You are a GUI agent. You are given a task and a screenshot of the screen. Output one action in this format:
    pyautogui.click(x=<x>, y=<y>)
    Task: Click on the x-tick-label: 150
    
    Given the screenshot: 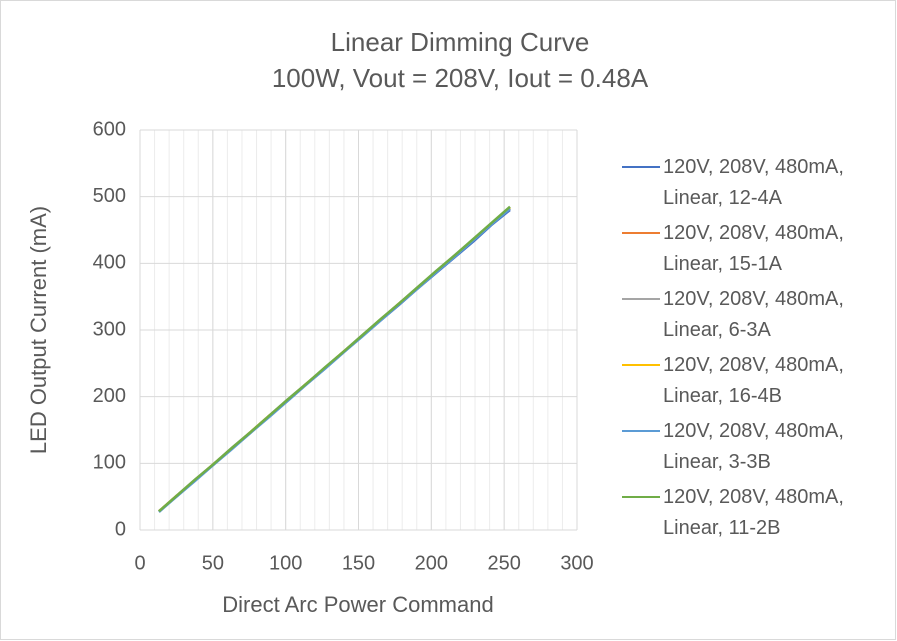 What is the action you would take?
    pyautogui.click(x=358, y=563)
    